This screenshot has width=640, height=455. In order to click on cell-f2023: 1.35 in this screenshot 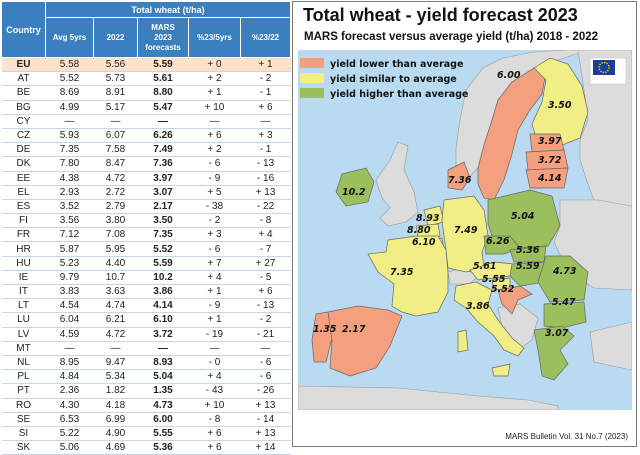, I will do `click(163, 391)`.